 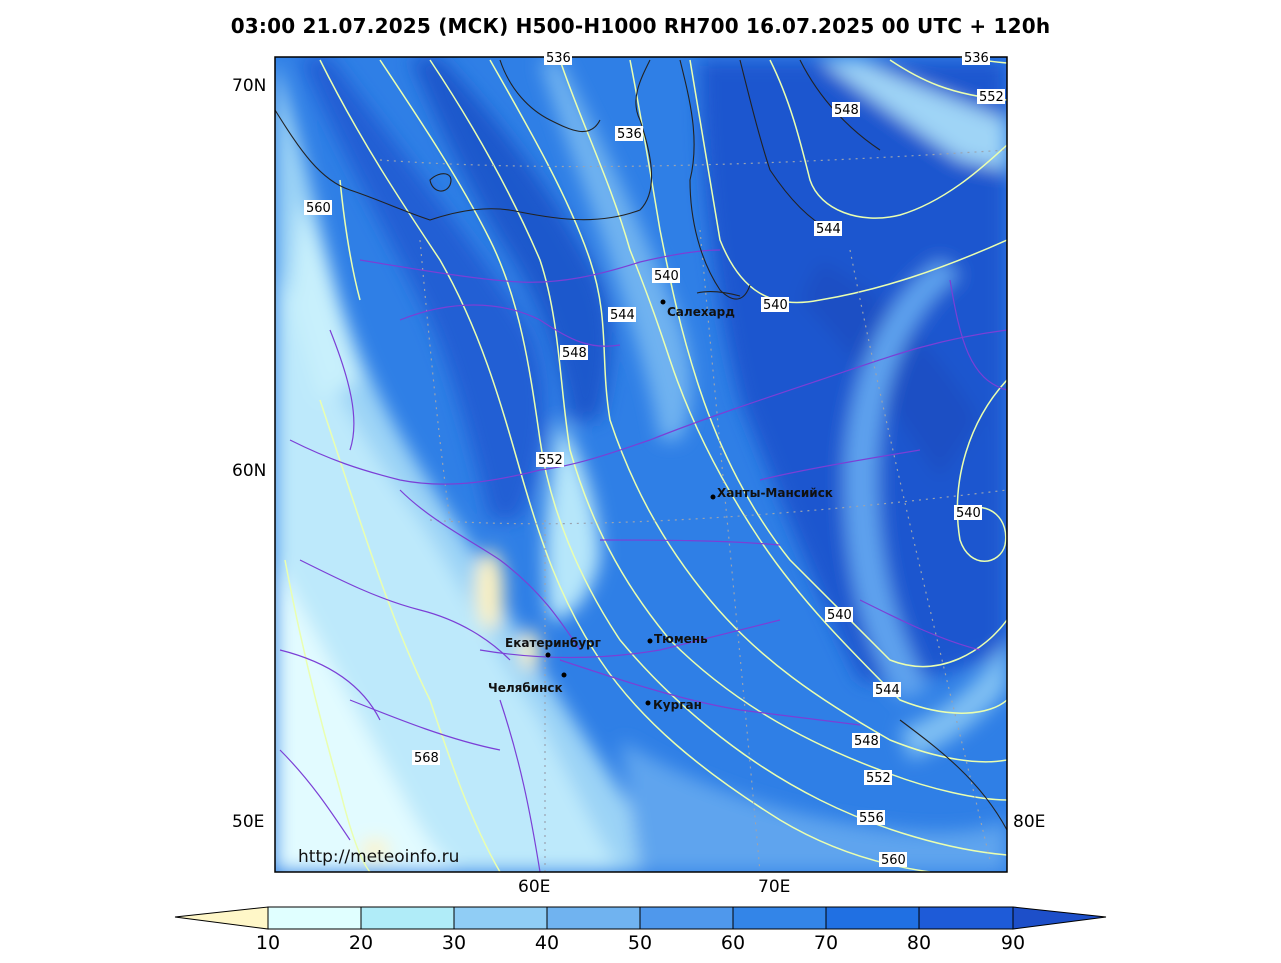 I want to click on lon-label: 60E, so click(x=534, y=887).